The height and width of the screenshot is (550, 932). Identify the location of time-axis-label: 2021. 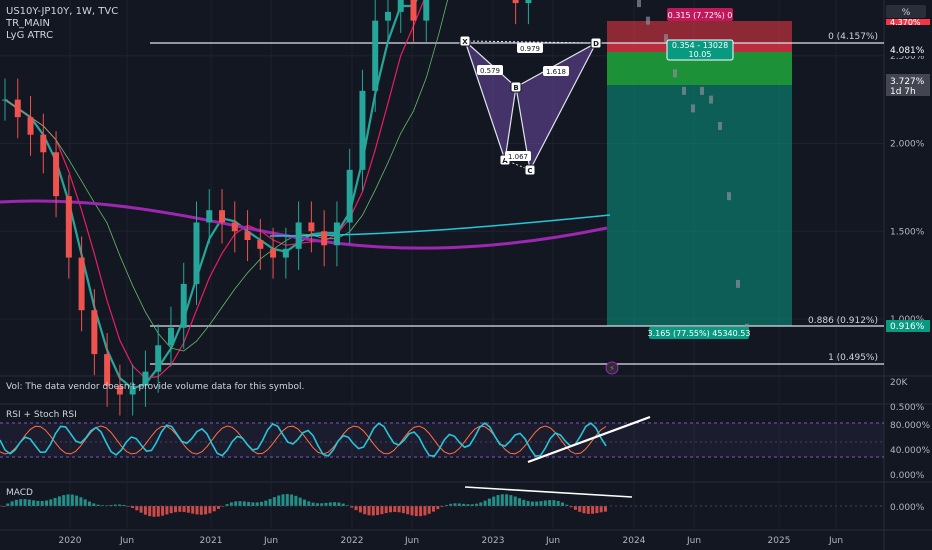
(211, 541).